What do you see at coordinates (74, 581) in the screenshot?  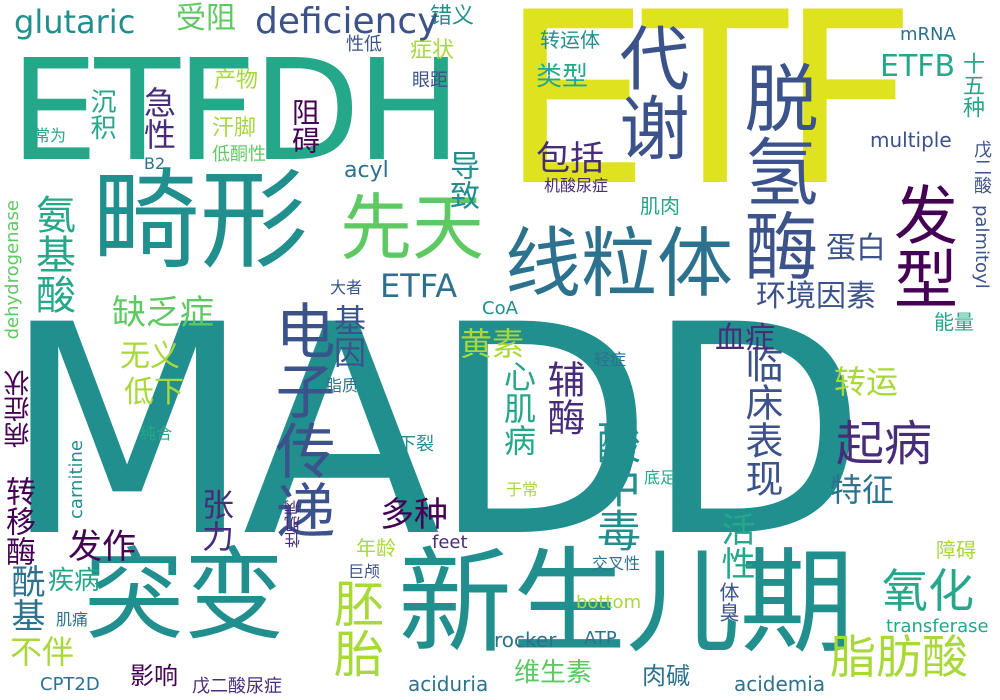 I see `word-jibing: 疾病` at bounding box center [74, 581].